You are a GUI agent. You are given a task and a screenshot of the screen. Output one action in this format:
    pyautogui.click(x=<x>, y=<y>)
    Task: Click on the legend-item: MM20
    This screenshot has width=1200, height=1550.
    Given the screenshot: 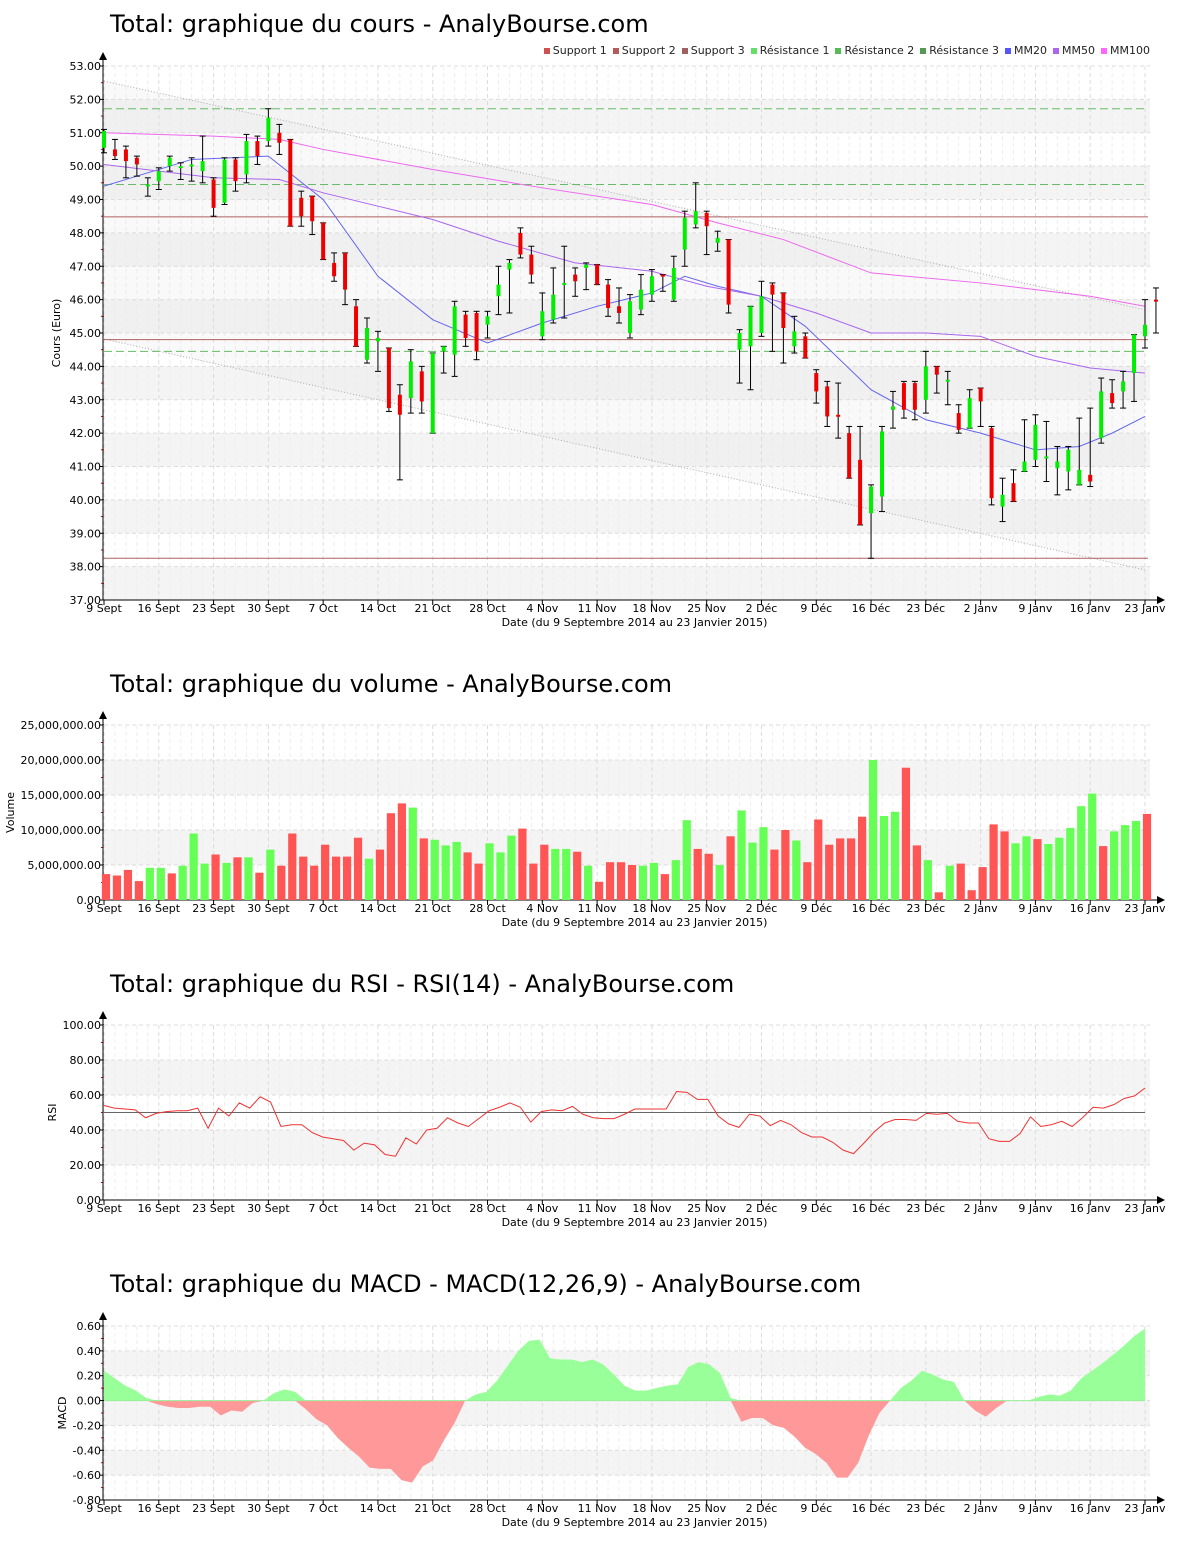 What is the action you would take?
    pyautogui.click(x=1026, y=50)
    